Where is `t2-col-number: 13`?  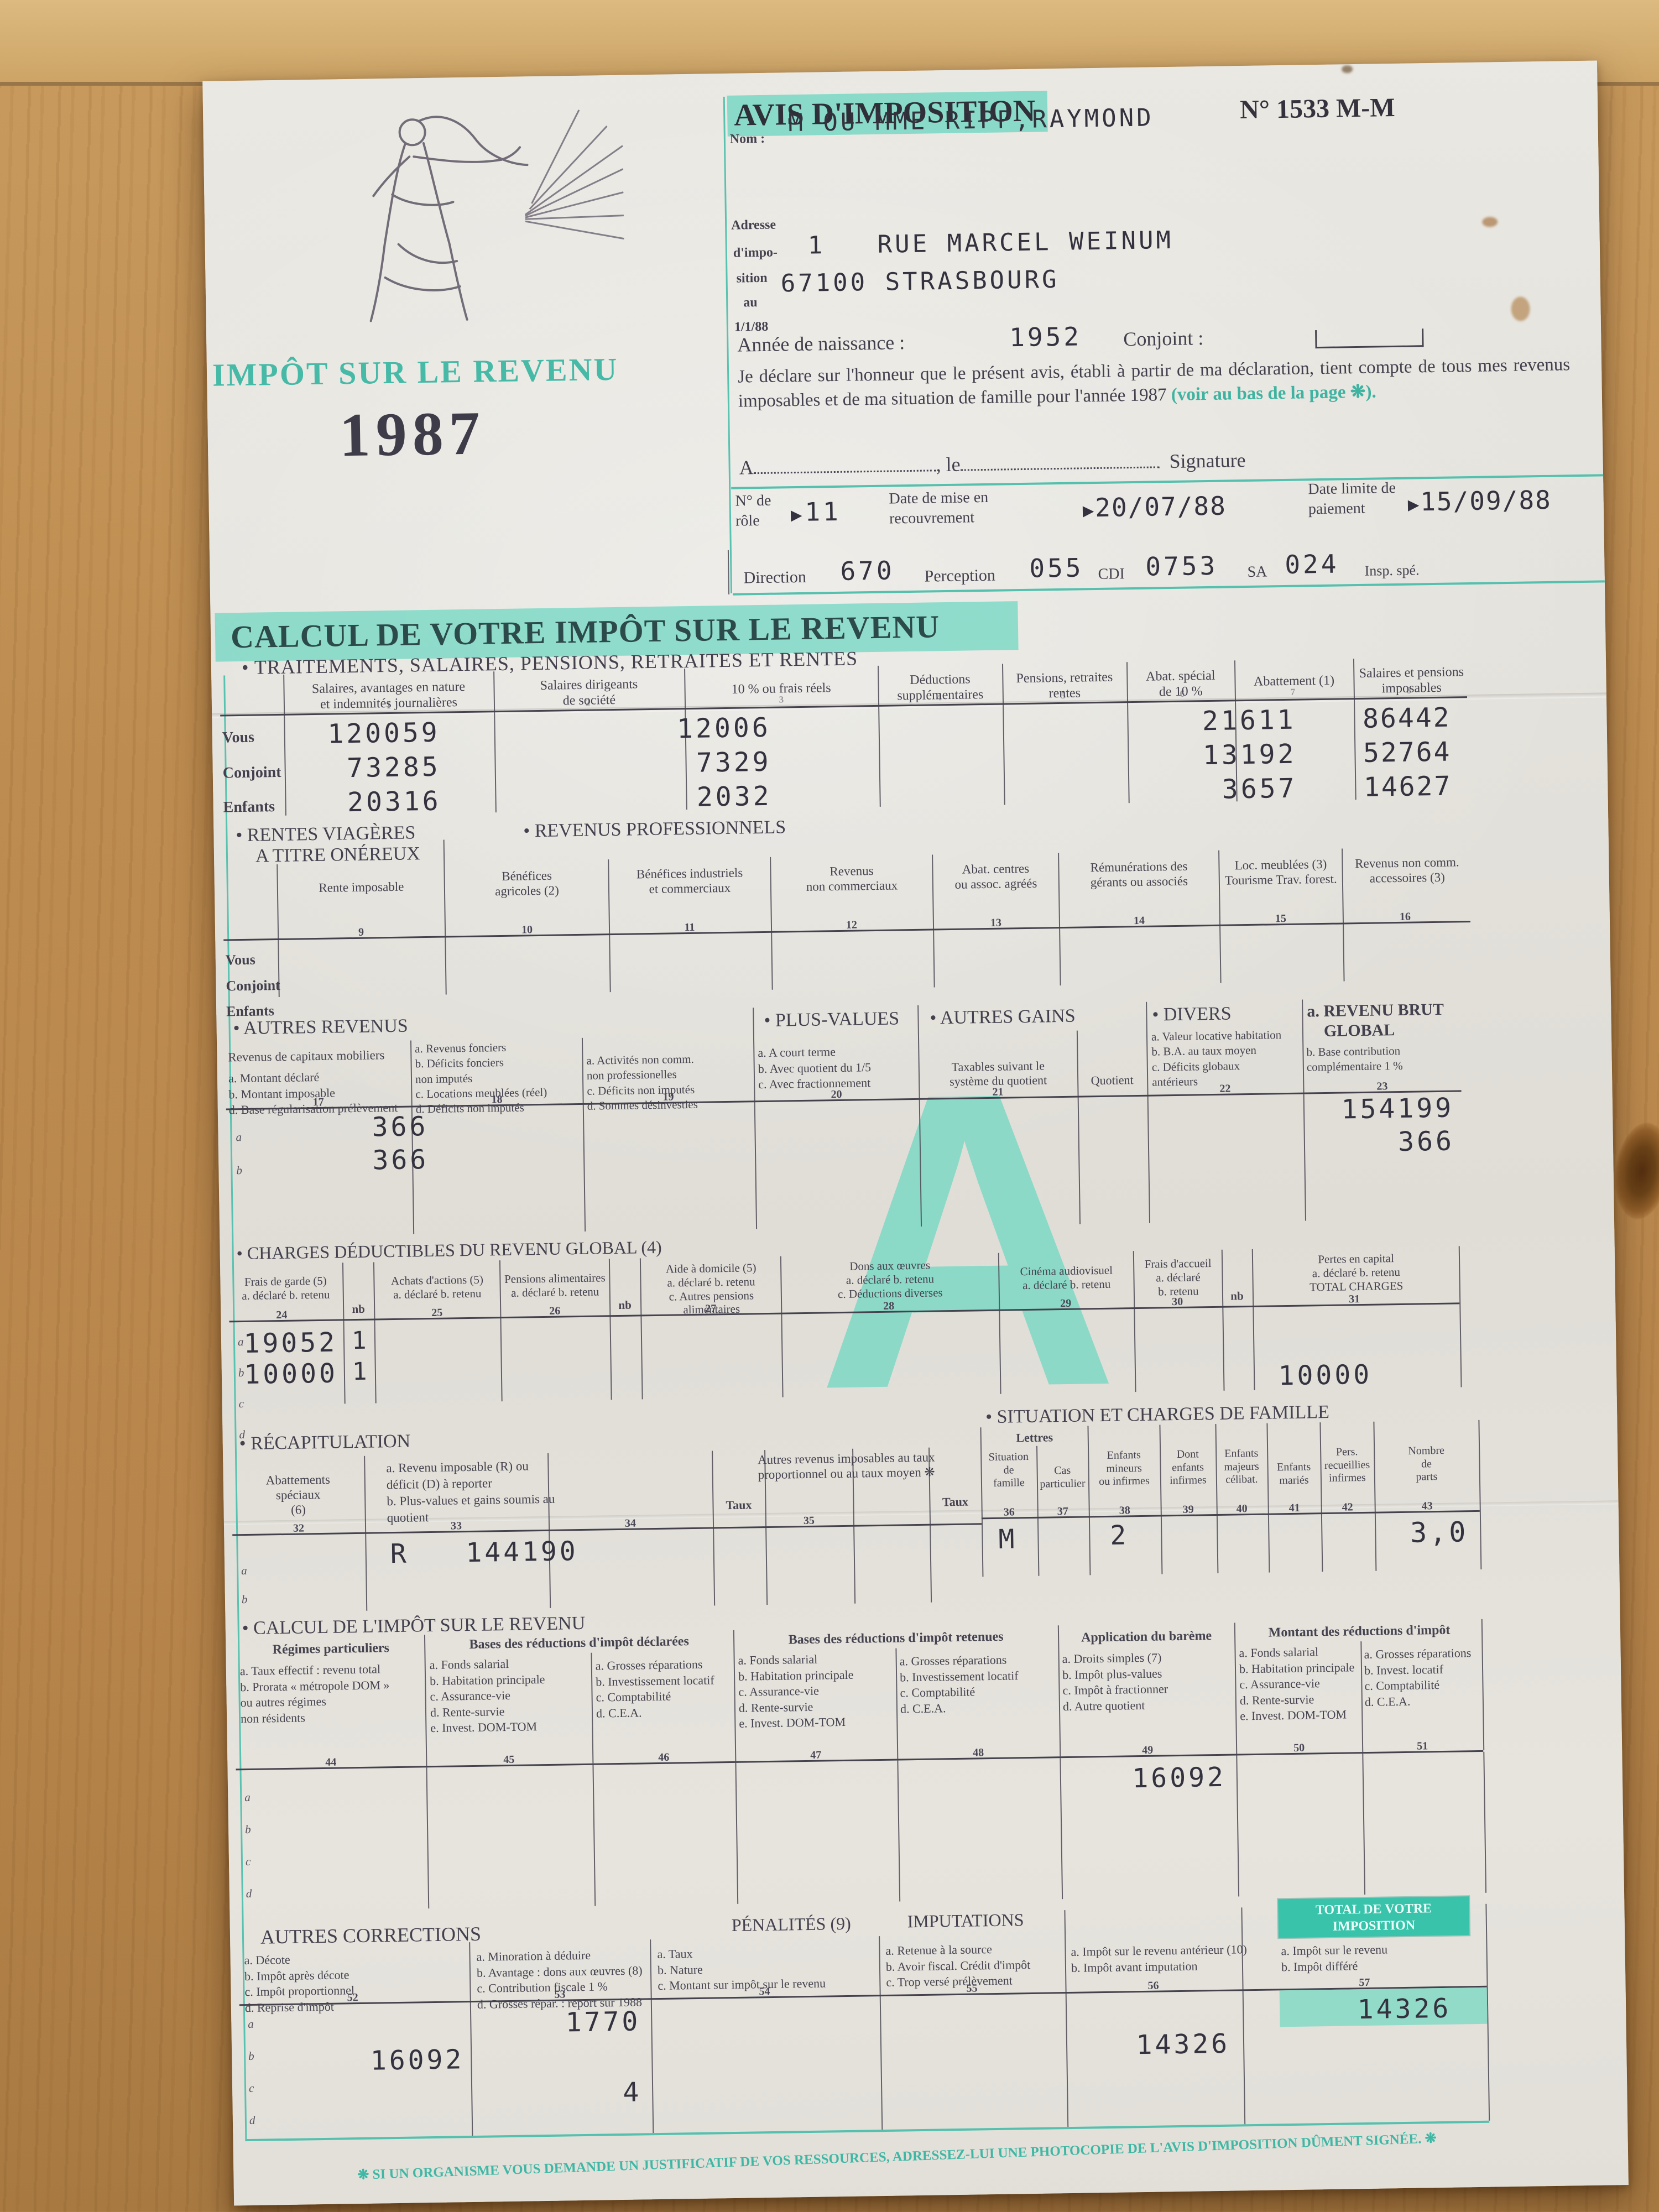
t2-col-number: 13 is located at coordinates (996, 923).